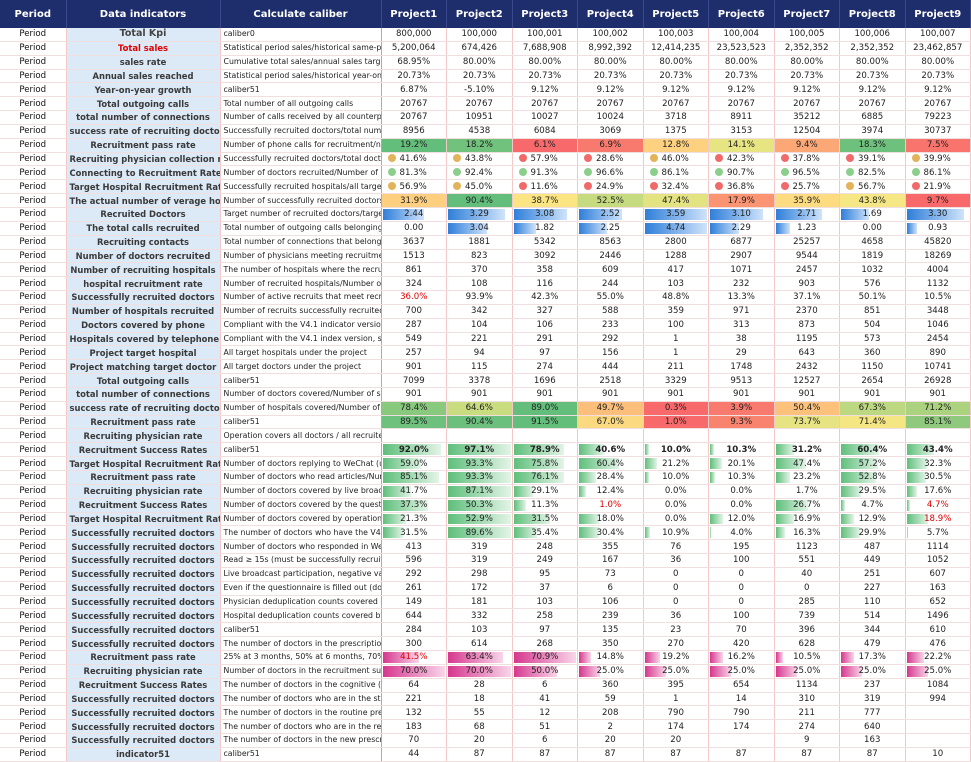  I want to click on value-cell: 41.6%, so click(414, 159).